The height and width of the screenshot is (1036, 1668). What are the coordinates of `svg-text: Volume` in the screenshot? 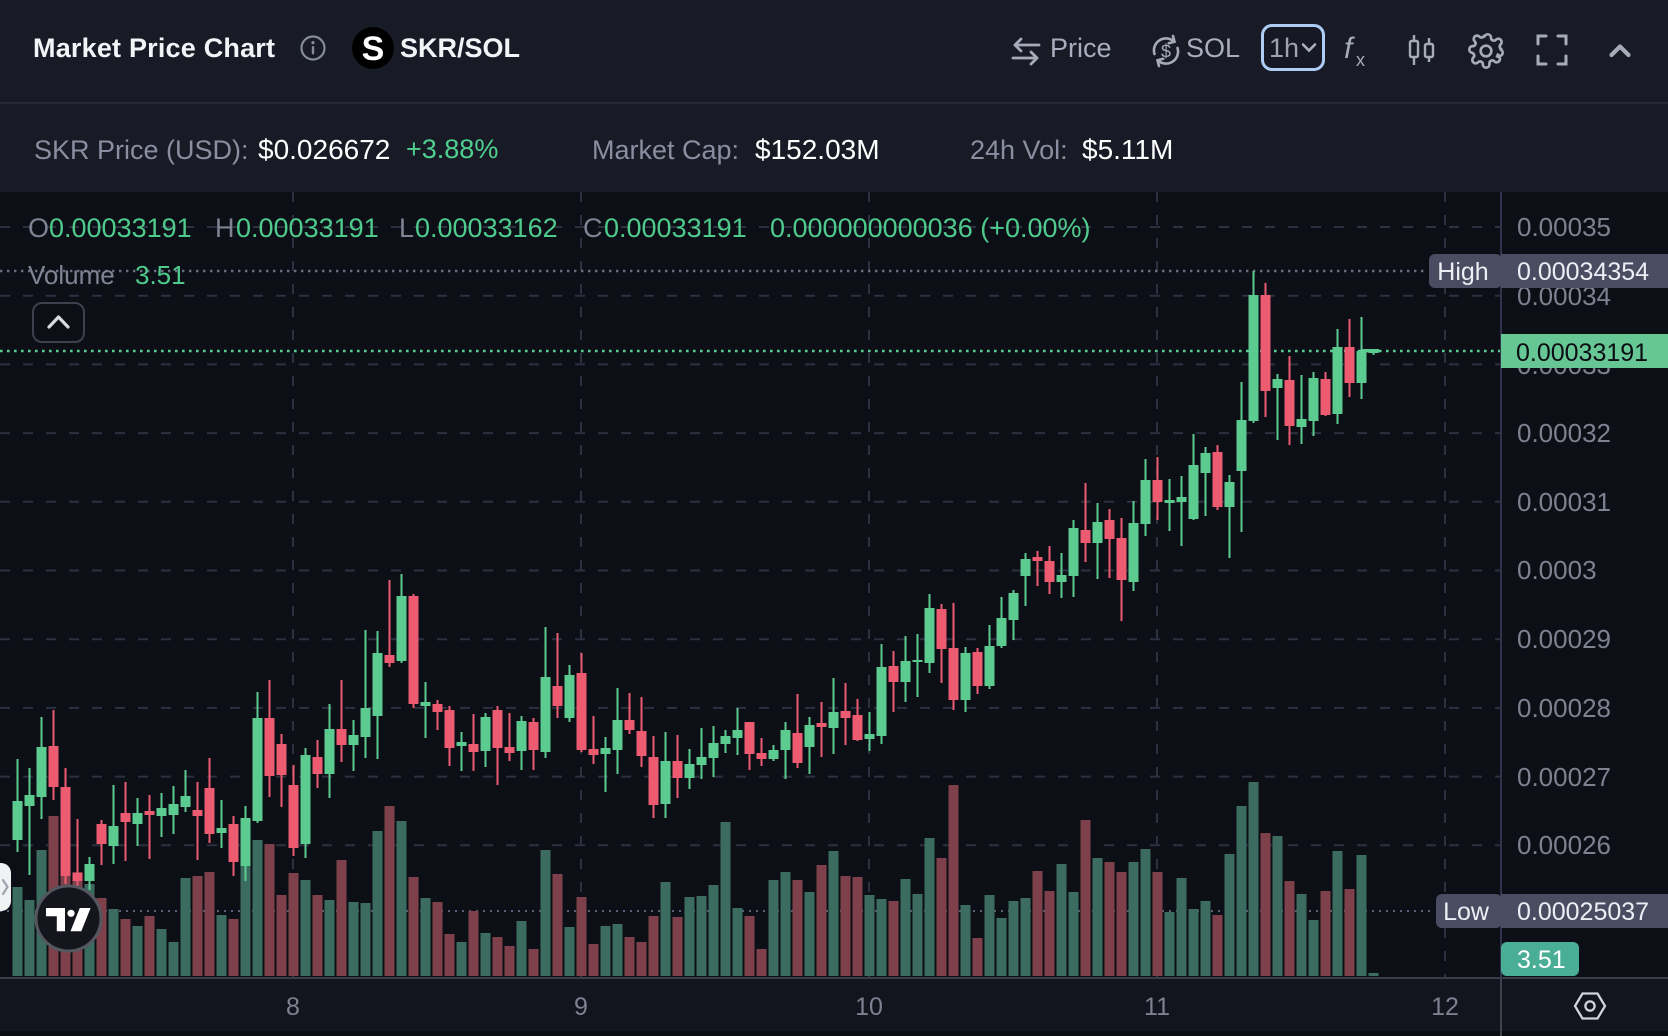 It's located at (71, 275).